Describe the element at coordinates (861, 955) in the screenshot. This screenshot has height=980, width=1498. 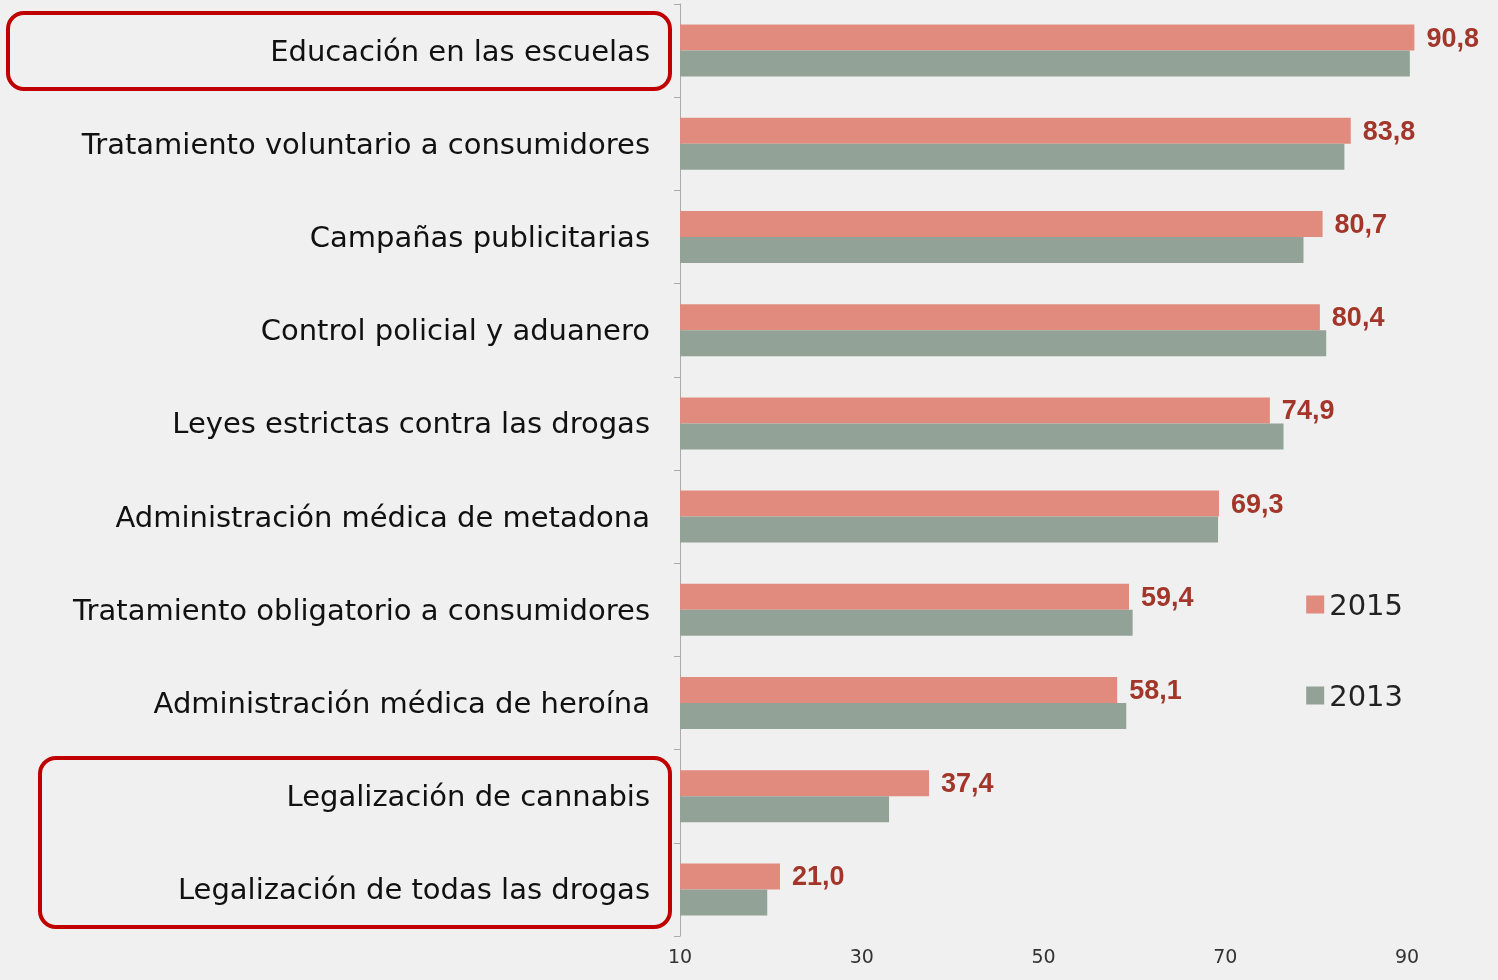
I see `x-tick-label: 30` at that location.